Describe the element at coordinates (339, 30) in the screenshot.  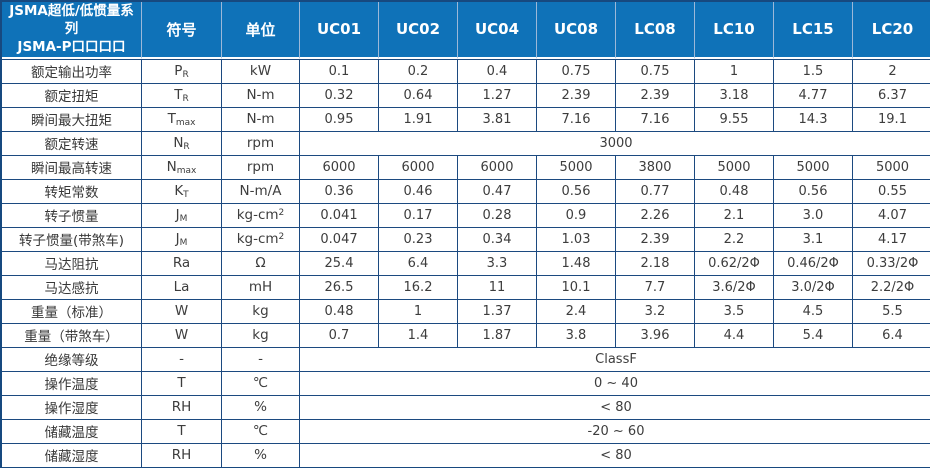
I see `col-header-model-uc01: UC01` at that location.